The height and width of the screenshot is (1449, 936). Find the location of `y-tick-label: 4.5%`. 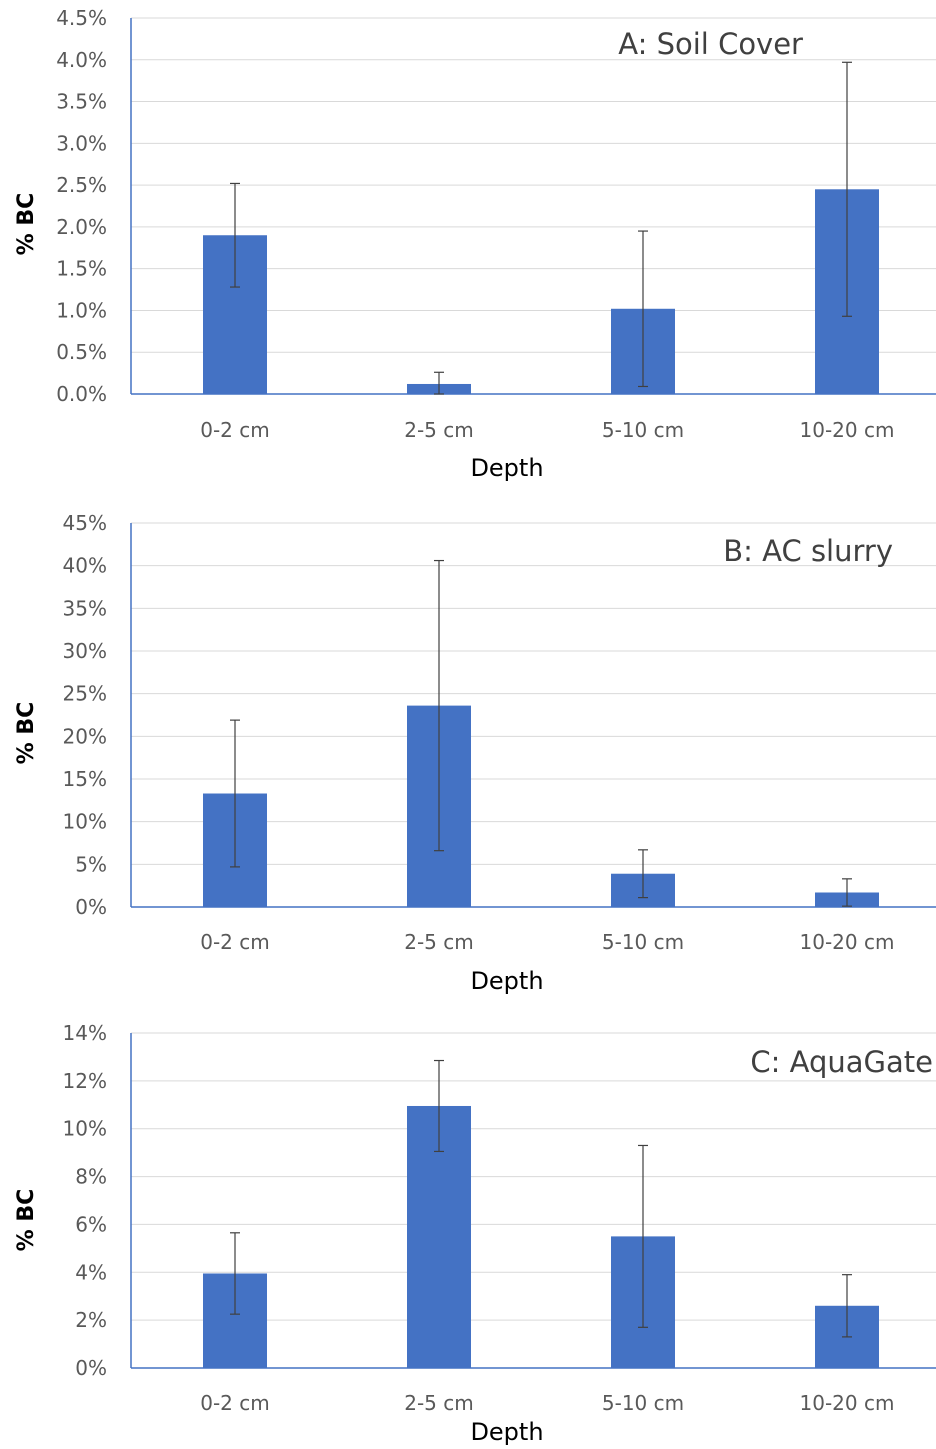

y-tick-label: 4.5% is located at coordinates (81, 18).